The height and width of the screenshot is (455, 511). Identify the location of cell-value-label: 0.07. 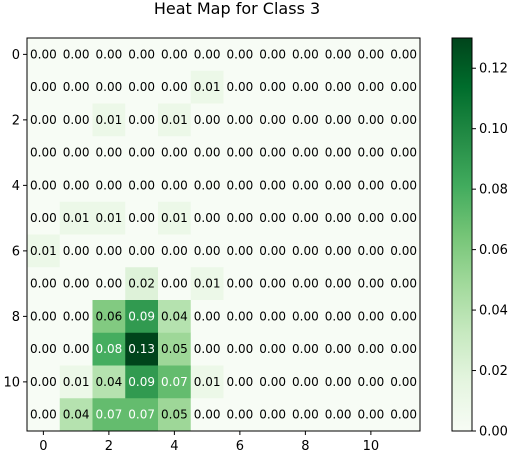
(109, 415).